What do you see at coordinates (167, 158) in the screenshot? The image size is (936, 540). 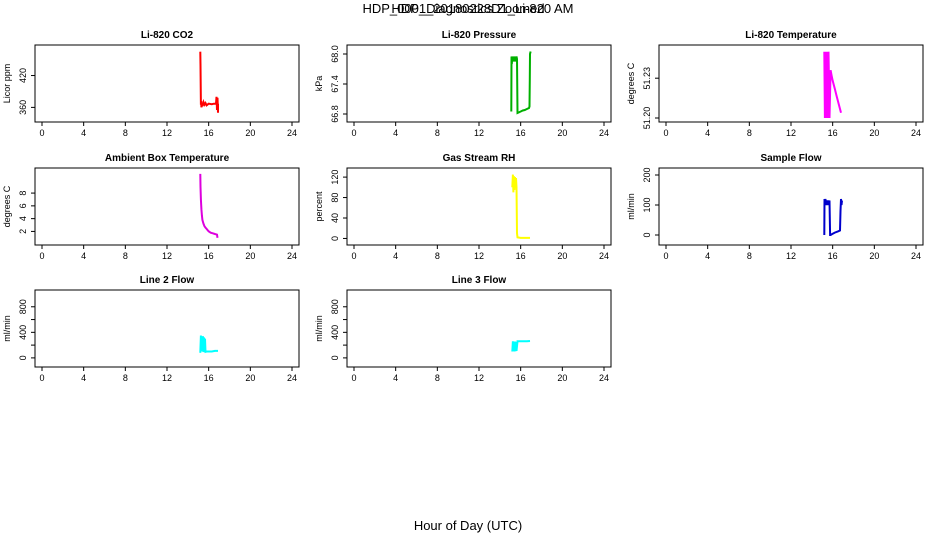 I see `panel-title: Ambient Box Temperature` at bounding box center [167, 158].